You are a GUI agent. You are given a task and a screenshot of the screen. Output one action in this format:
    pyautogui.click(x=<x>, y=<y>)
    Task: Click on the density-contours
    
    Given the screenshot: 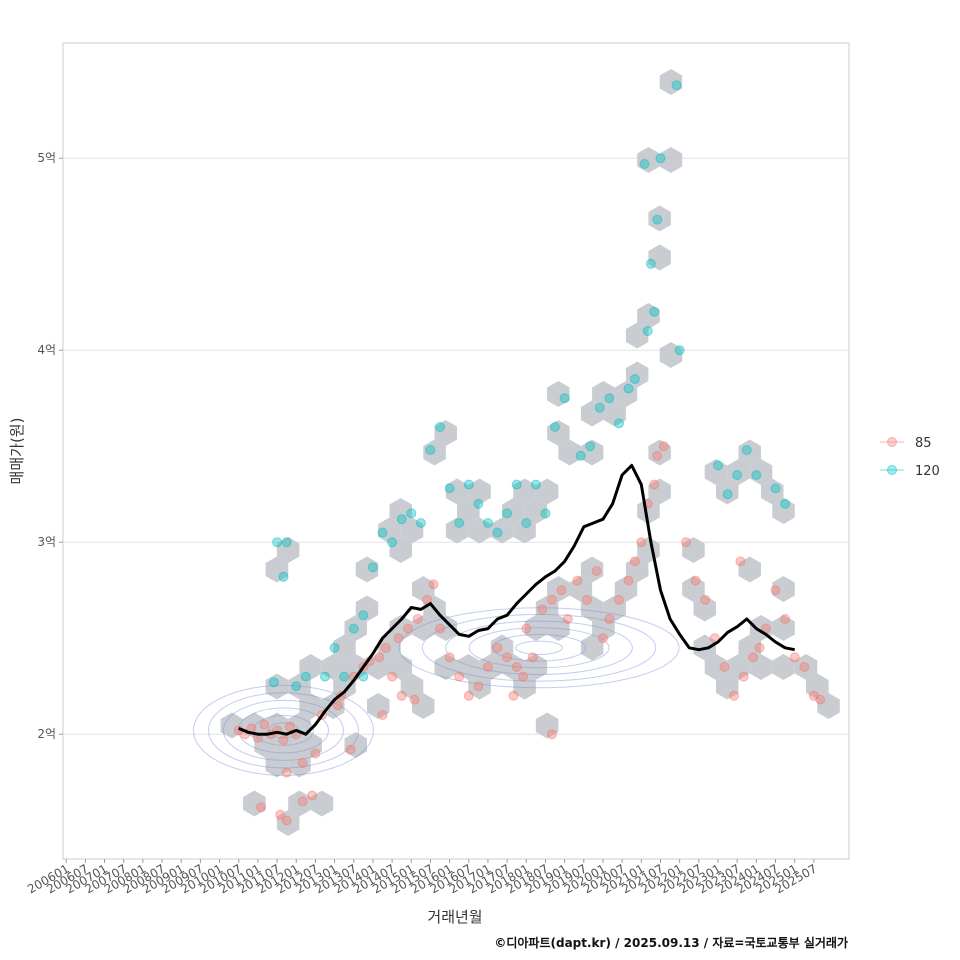 What is the action you would take?
    pyautogui.click(x=436, y=691)
    